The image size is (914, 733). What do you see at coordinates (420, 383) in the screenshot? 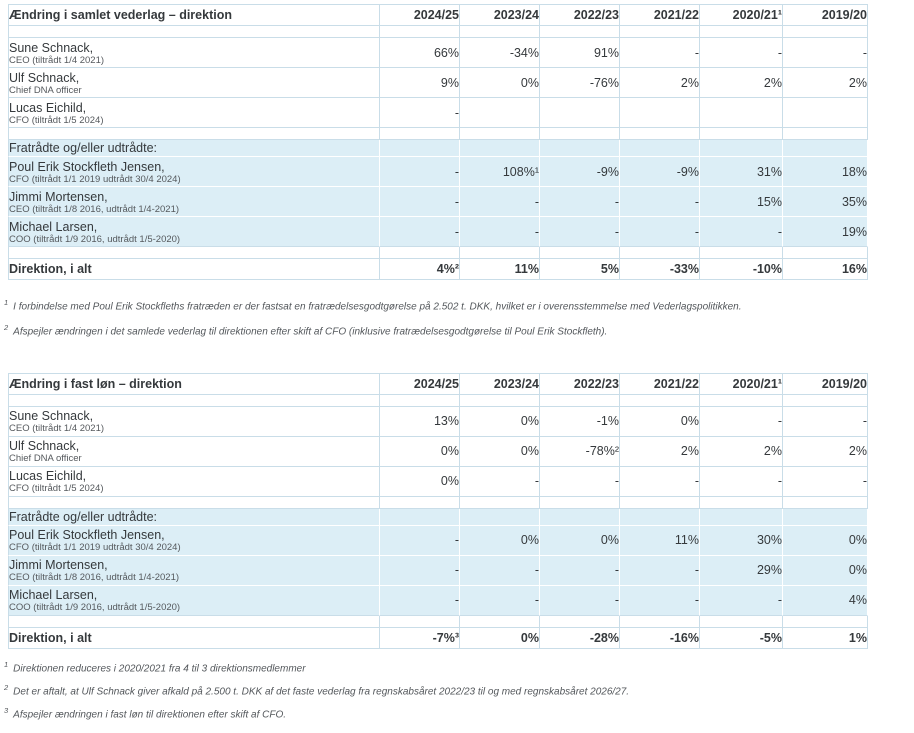
I see `year-header-cell: 2024/25` at bounding box center [420, 383].